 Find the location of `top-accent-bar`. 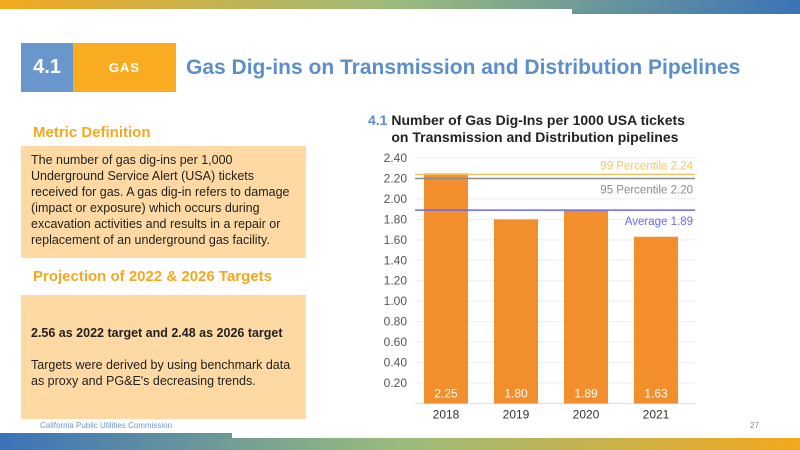

top-accent-bar is located at coordinates (400, 4).